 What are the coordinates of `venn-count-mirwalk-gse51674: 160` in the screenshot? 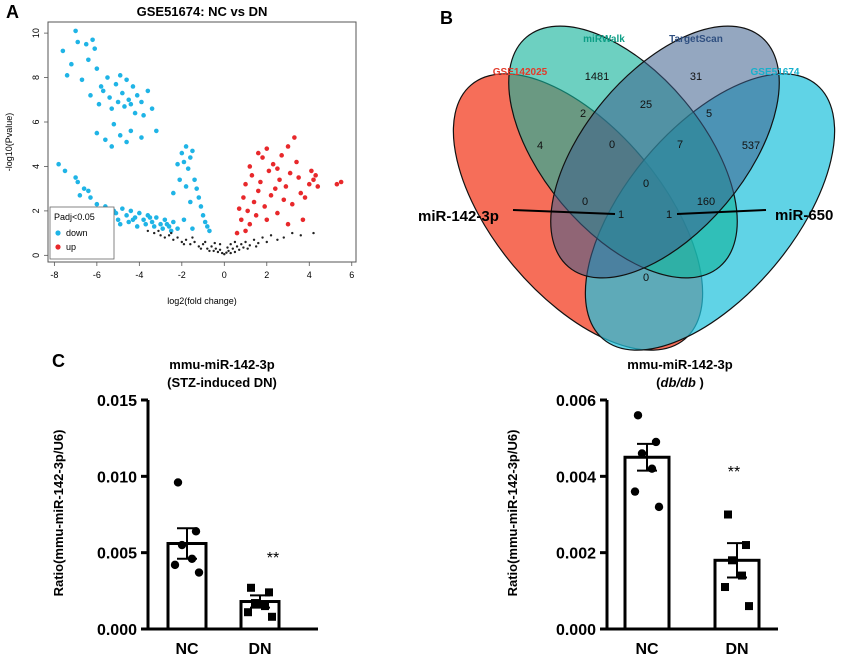 It's located at (706, 202).